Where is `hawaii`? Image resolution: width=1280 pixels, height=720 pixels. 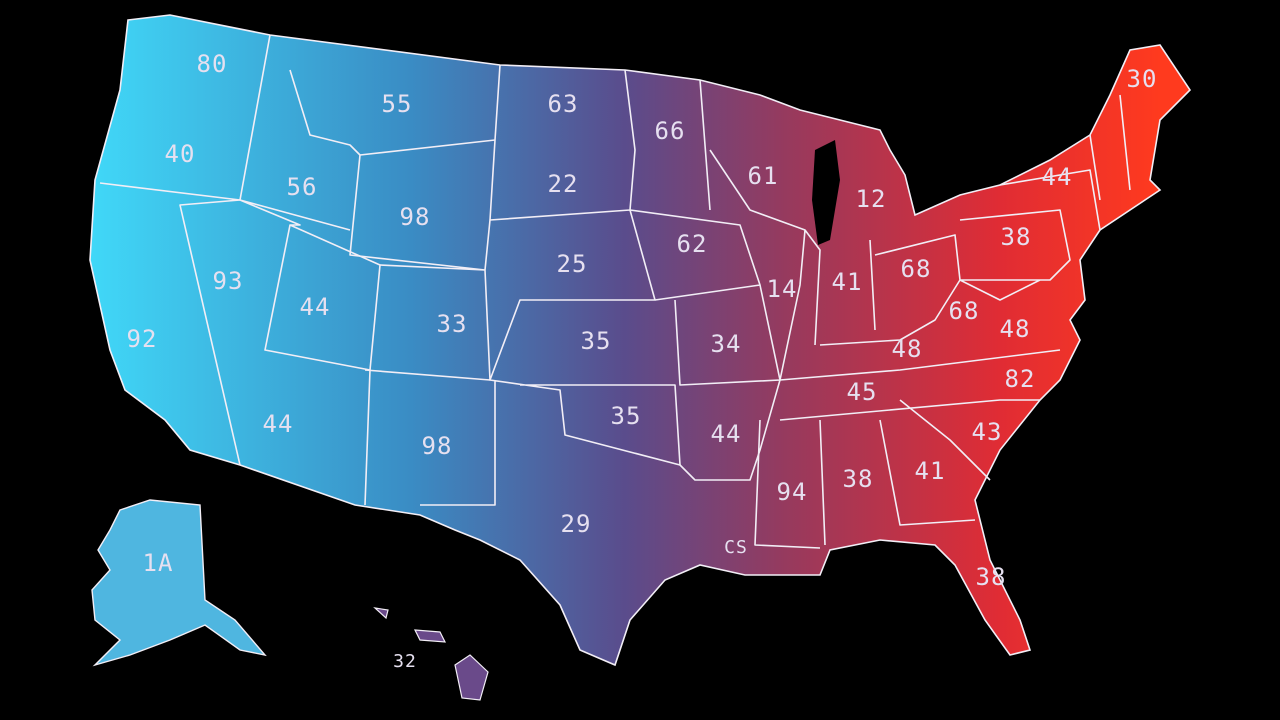
hawaii is located at coordinates (431, 654).